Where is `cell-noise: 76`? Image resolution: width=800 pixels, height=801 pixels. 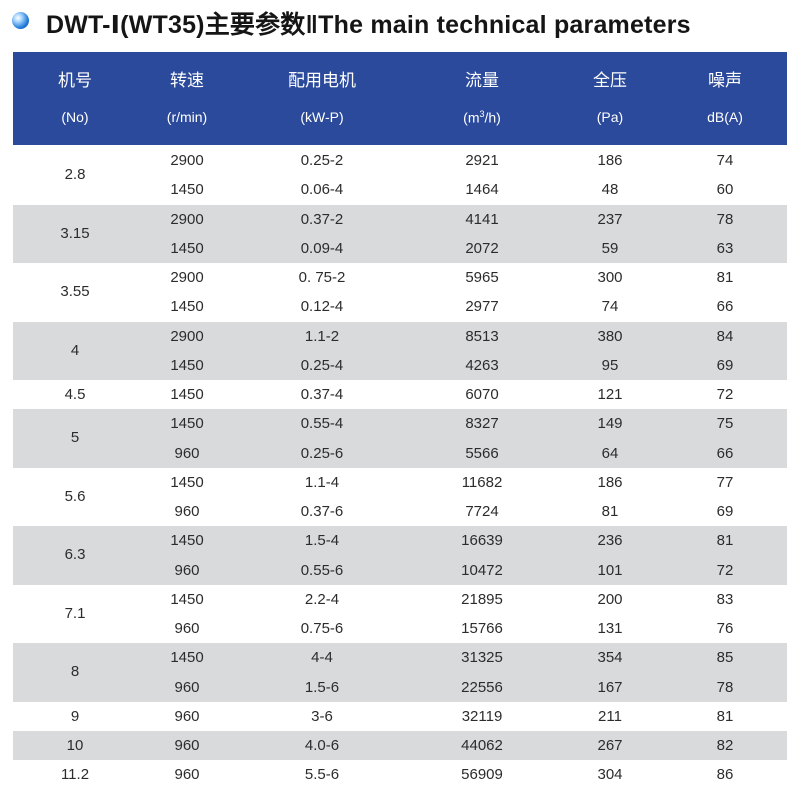
cell-noise: 76 is located at coordinates (725, 628).